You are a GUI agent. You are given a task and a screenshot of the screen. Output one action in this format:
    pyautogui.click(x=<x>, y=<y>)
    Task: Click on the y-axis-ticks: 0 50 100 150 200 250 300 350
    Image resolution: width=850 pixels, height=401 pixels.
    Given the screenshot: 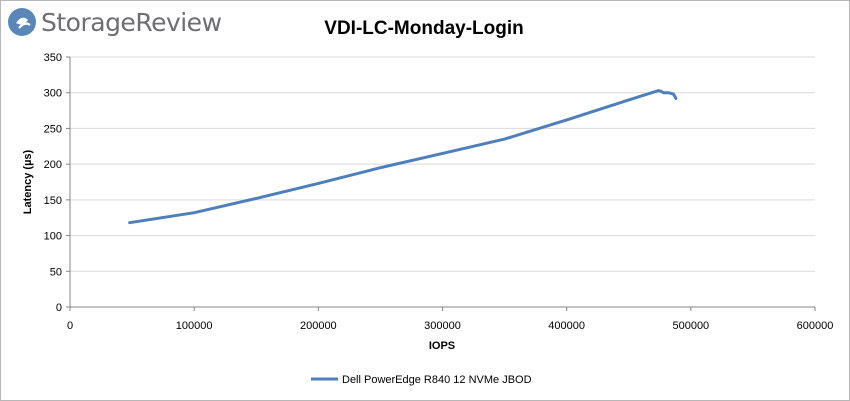 What is the action you would take?
    pyautogui.click(x=57, y=183)
    